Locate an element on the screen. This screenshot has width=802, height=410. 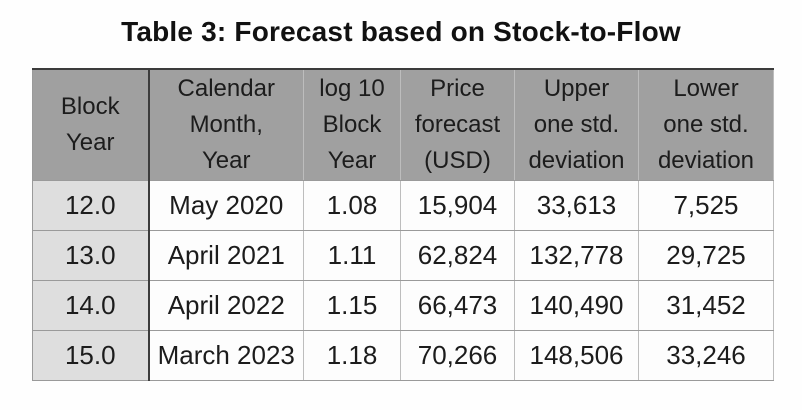
log10-cell: 1.15 is located at coordinates (352, 305).